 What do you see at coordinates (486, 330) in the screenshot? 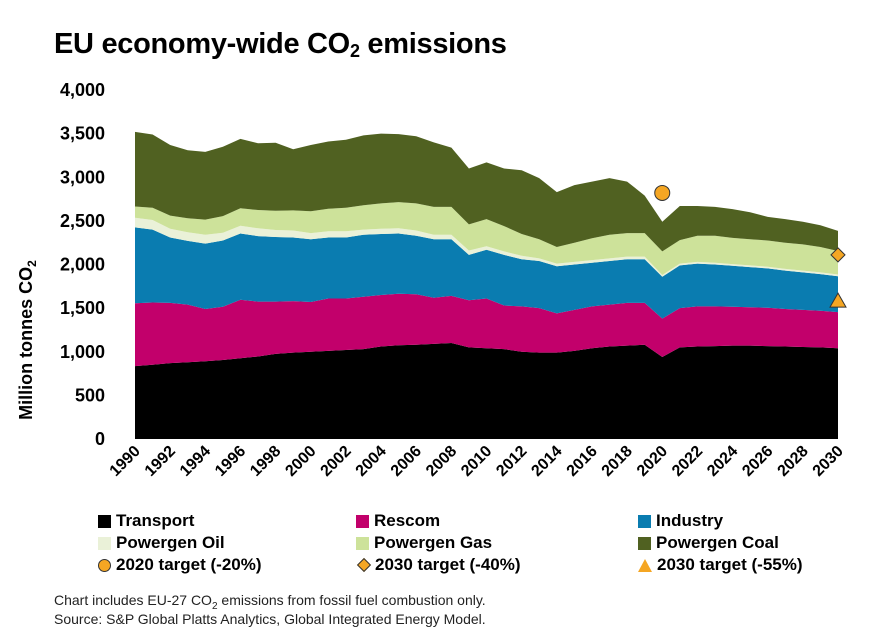
I see `area-rescom` at bounding box center [486, 330].